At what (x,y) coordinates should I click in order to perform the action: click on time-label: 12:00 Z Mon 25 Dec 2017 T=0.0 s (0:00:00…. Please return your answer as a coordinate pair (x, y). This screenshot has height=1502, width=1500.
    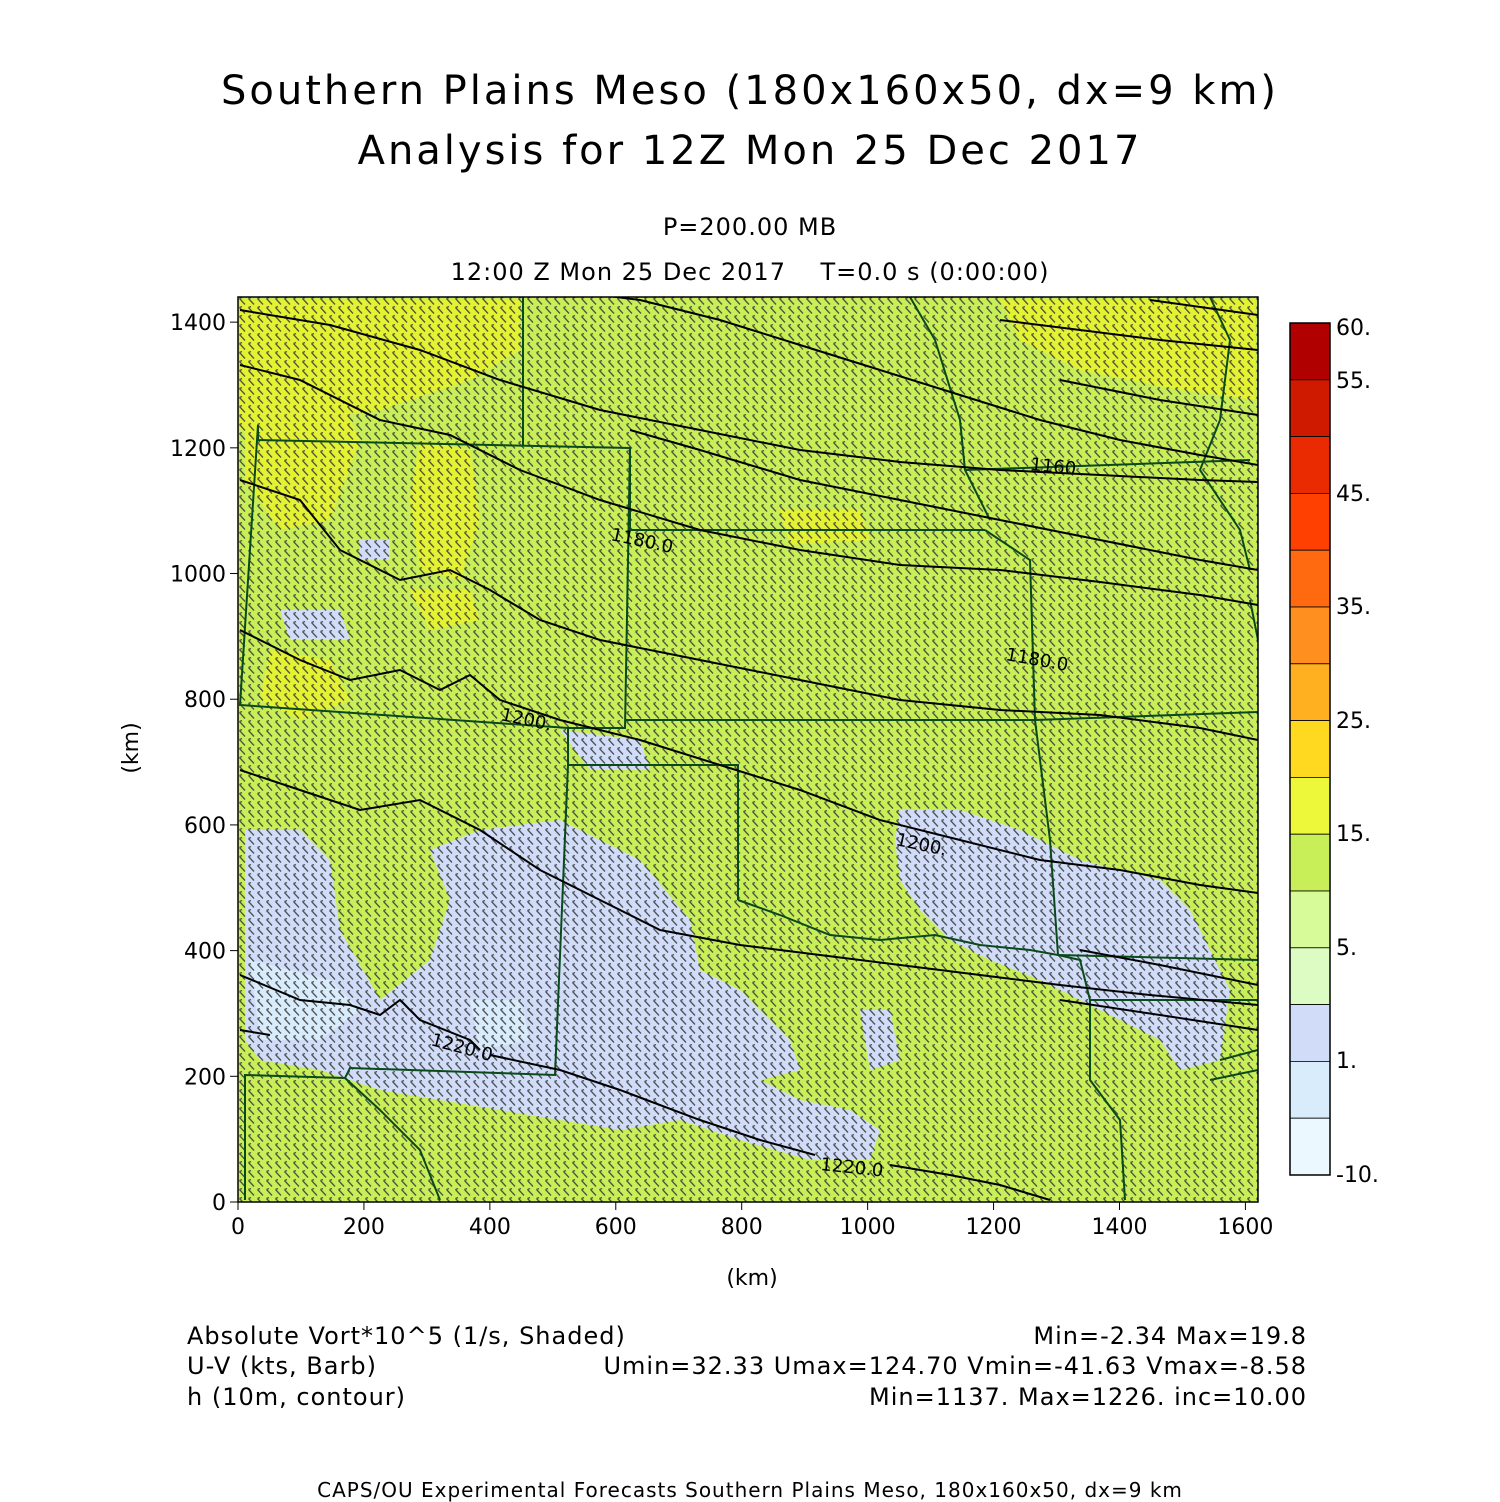
    Looking at the image, I should click on (750, 272).